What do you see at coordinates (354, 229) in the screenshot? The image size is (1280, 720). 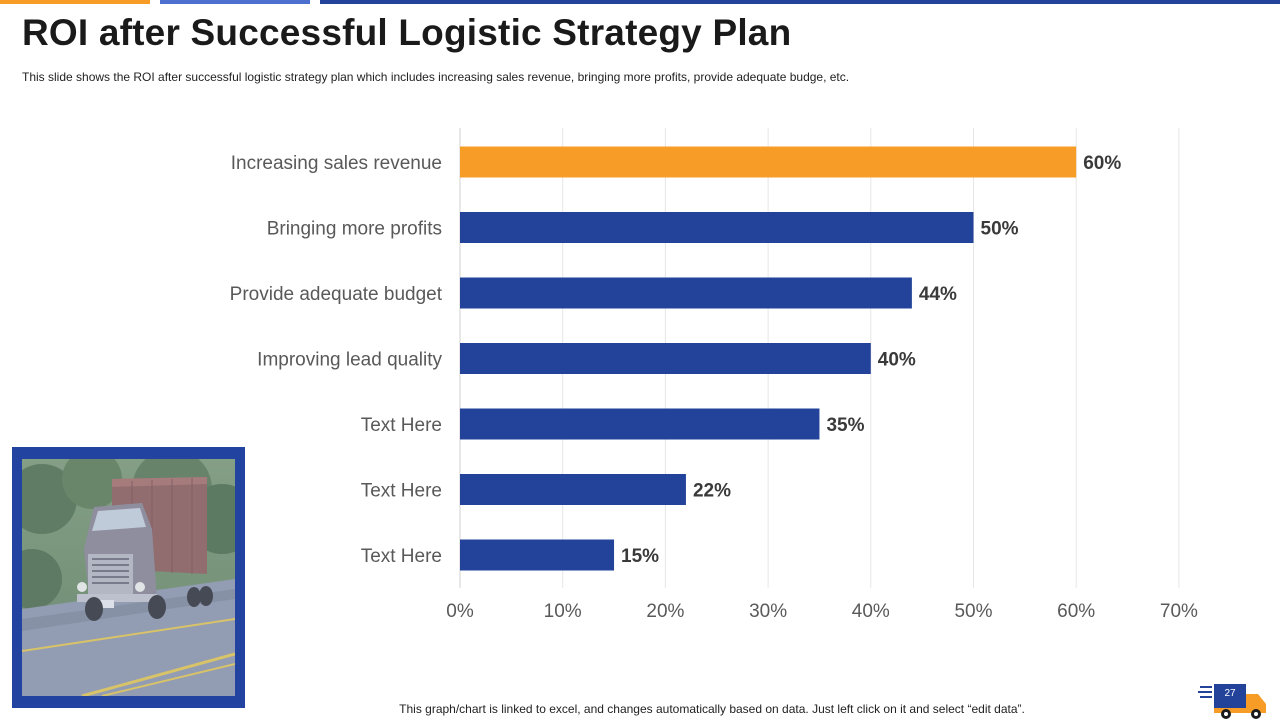 I see `category-label: Bringing more profits` at bounding box center [354, 229].